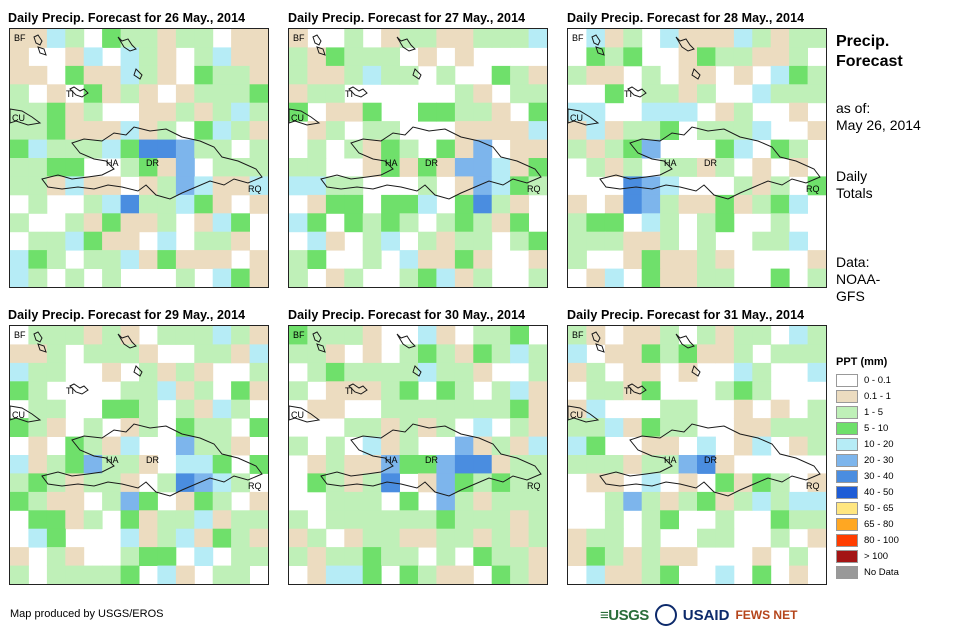 The height and width of the screenshot is (635, 970). Describe the element at coordinates (876, 428) in the screenshot. I see `legend-label: 5 - 10` at that location.